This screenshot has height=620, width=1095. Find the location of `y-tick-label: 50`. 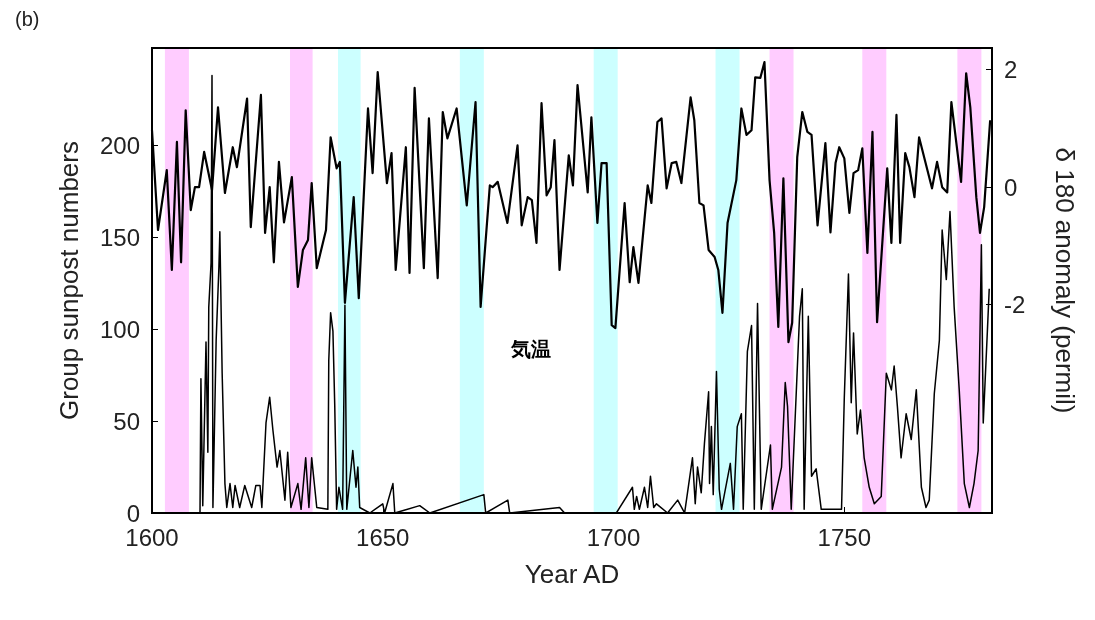

y-tick-label: 50 is located at coordinates (126, 421).